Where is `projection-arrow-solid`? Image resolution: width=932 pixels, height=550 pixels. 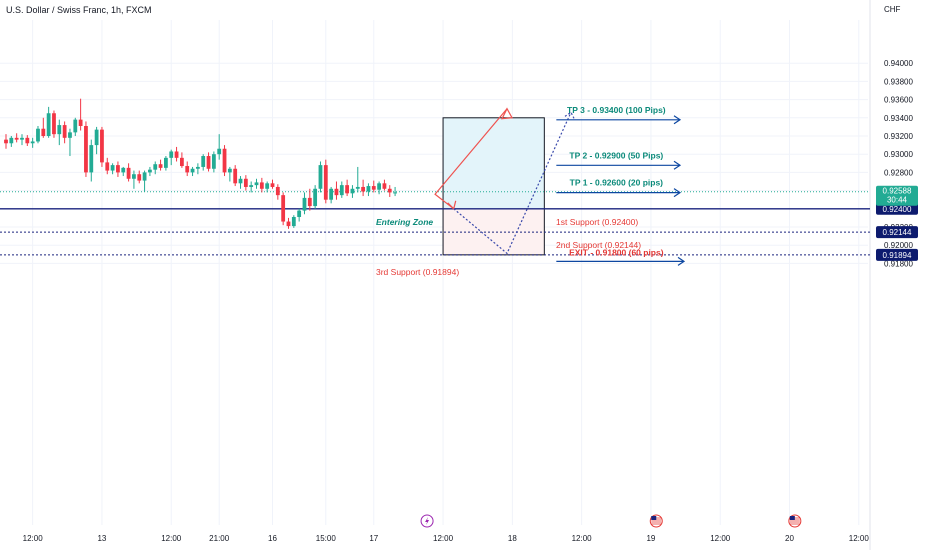 projection-arrow-solid is located at coordinates (471, 159).